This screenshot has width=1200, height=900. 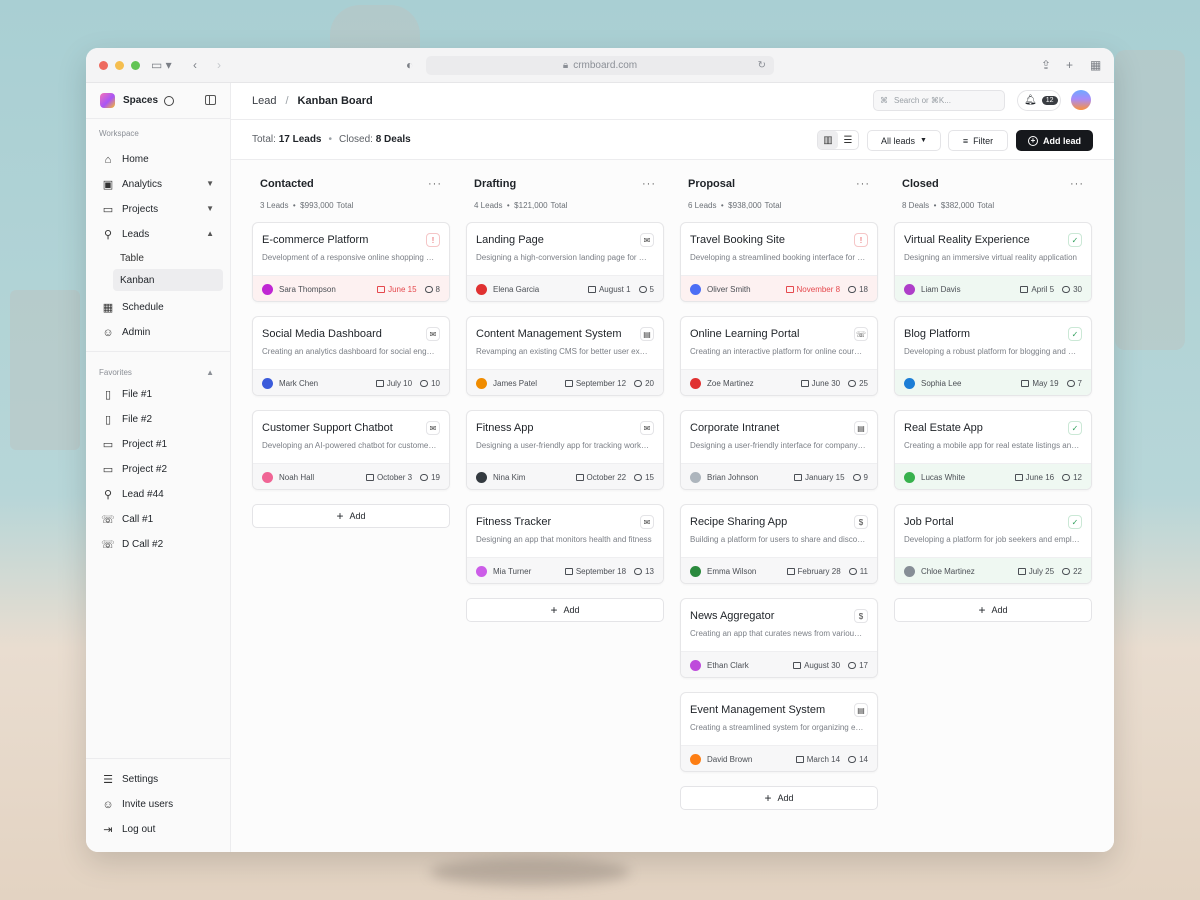 What do you see at coordinates (140, 209) in the screenshot?
I see `sidebar-item-label: Projects` at bounding box center [140, 209].